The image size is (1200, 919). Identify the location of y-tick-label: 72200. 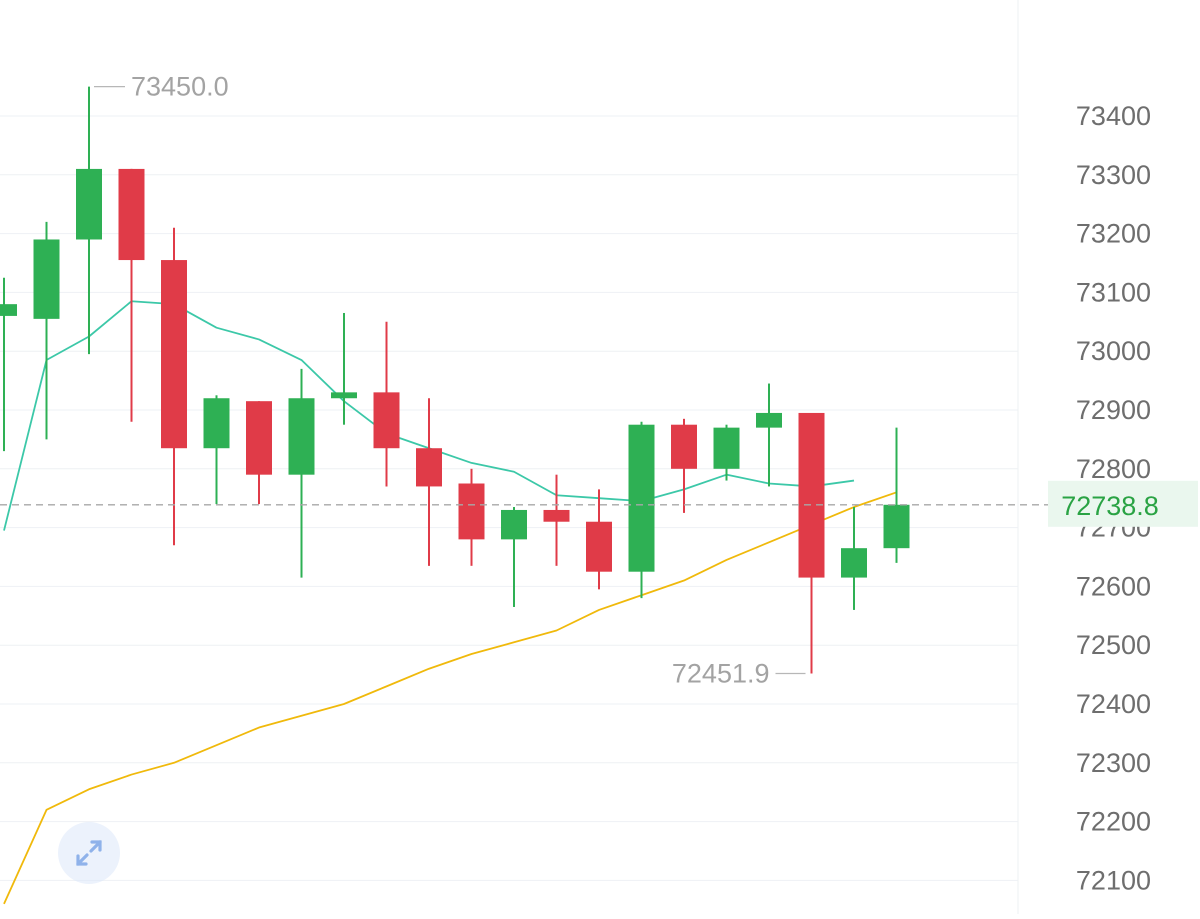
(1113, 822).